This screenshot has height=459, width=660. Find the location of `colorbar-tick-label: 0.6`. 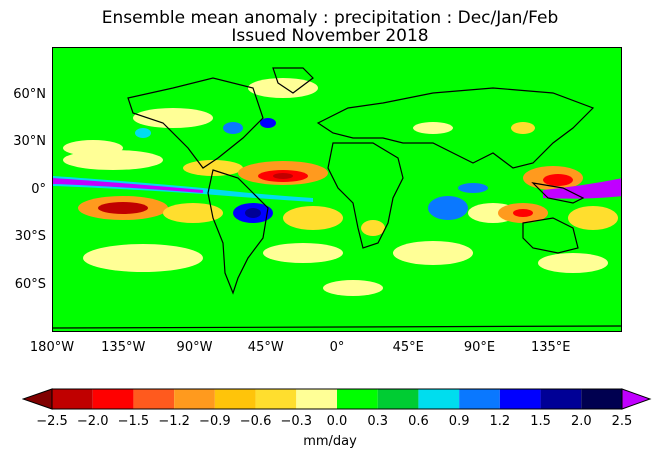

colorbar-tick-label: 0.6 is located at coordinates (418, 421).